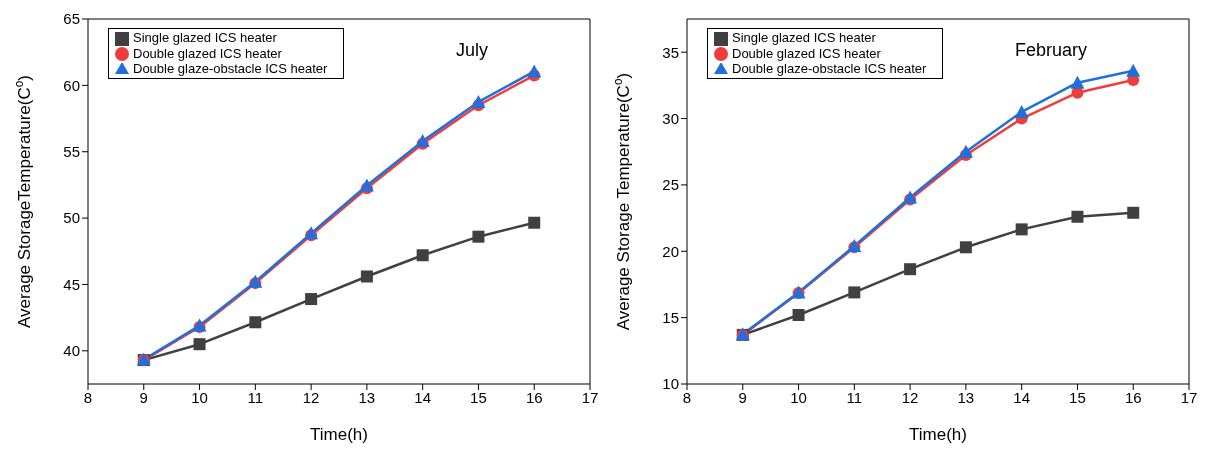  Describe the element at coordinates (71, 19) in the screenshot. I see `y-tick-label: 65` at that location.